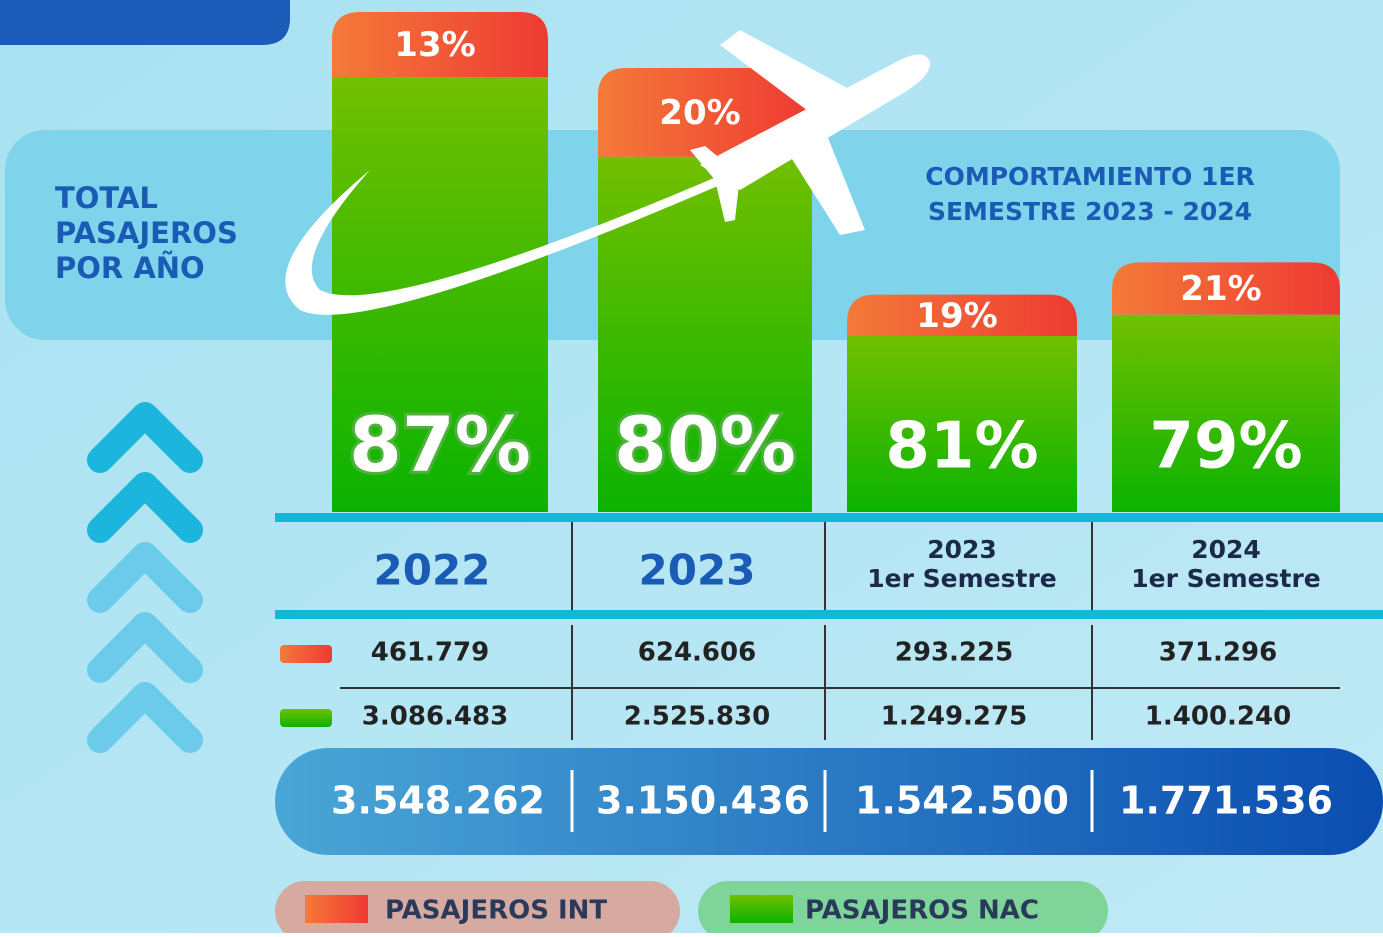 This screenshot has width=1383, height=937. I want to click on totals-pill, so click(829, 801).